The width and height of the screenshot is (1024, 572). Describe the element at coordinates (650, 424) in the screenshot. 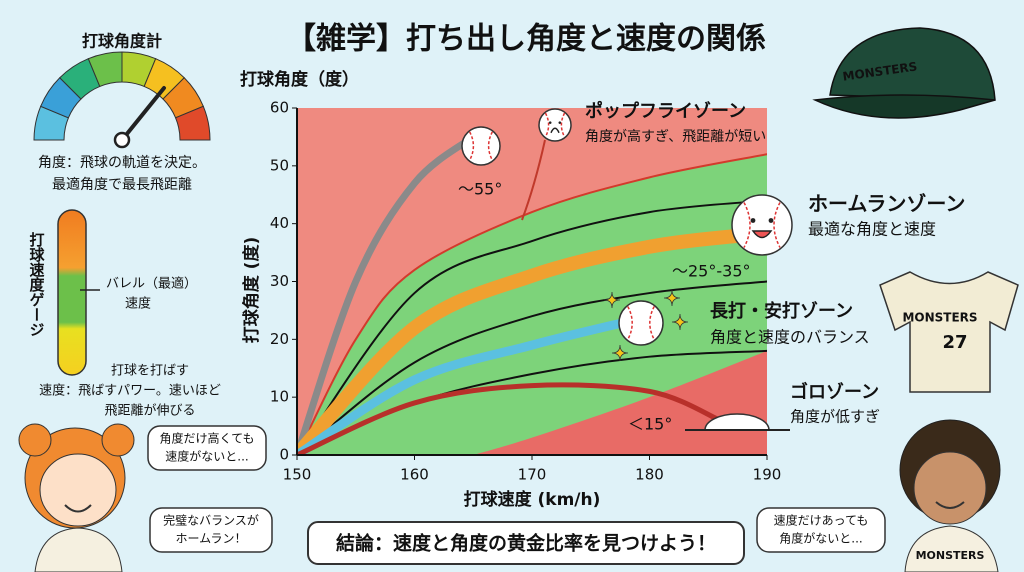

I see `annotation: ＜15°` at that location.